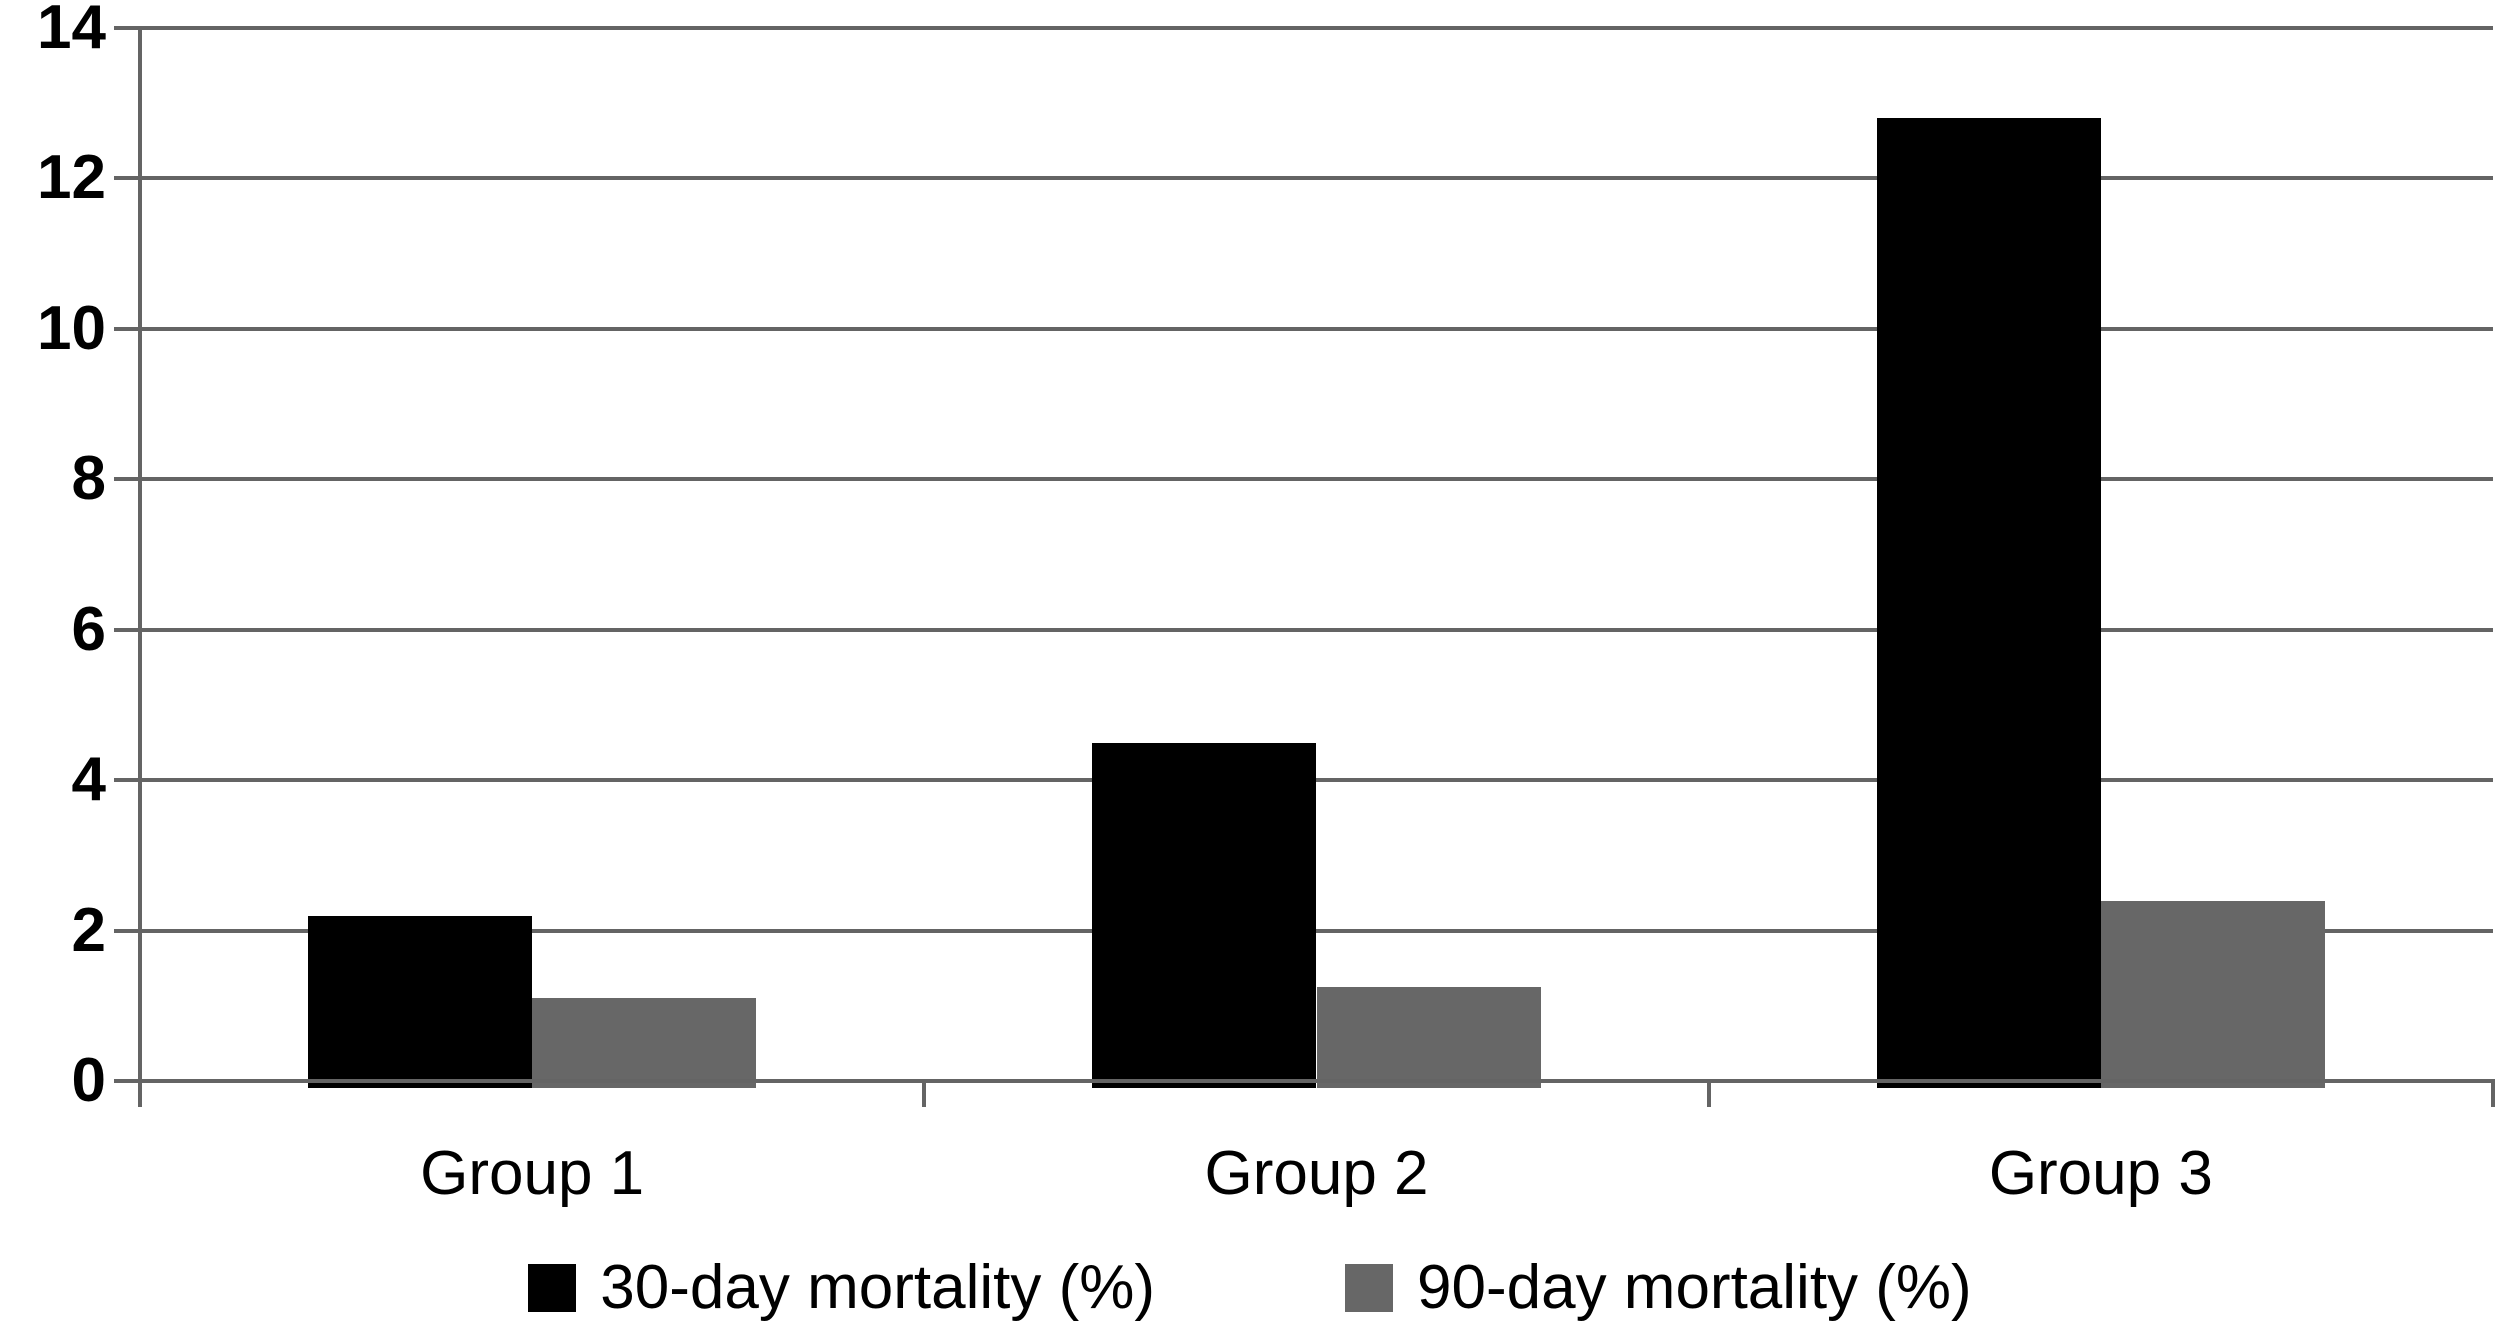 The image size is (2500, 1331). I want to click on y-tick-label: 12, so click(71, 178).